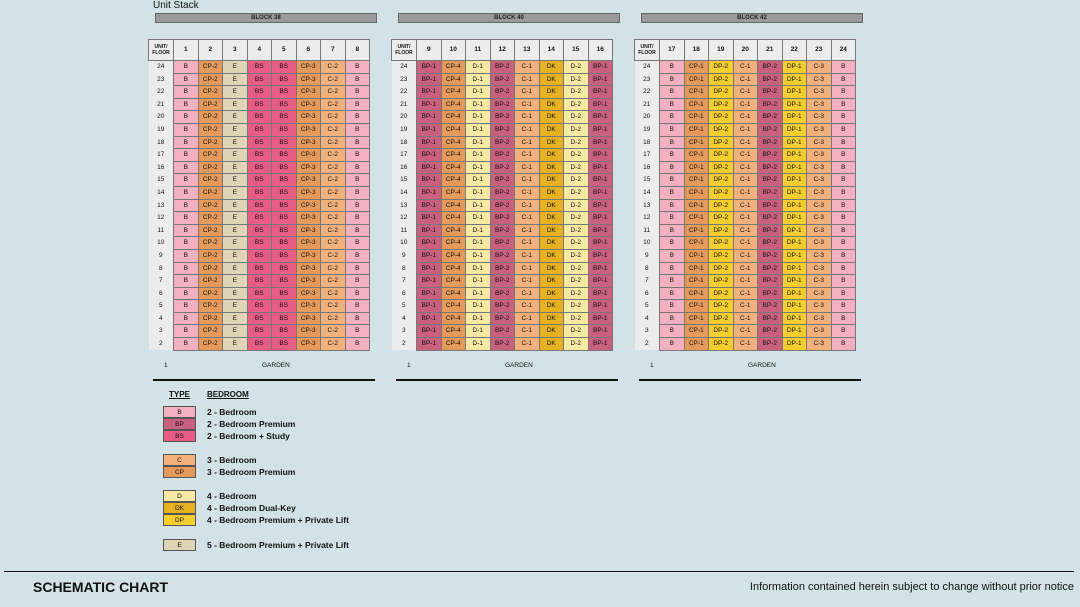 Image resolution: width=1080 pixels, height=607 pixels. Describe the element at coordinates (696, 50) in the screenshot. I see `unit-column-header: 18` at that location.